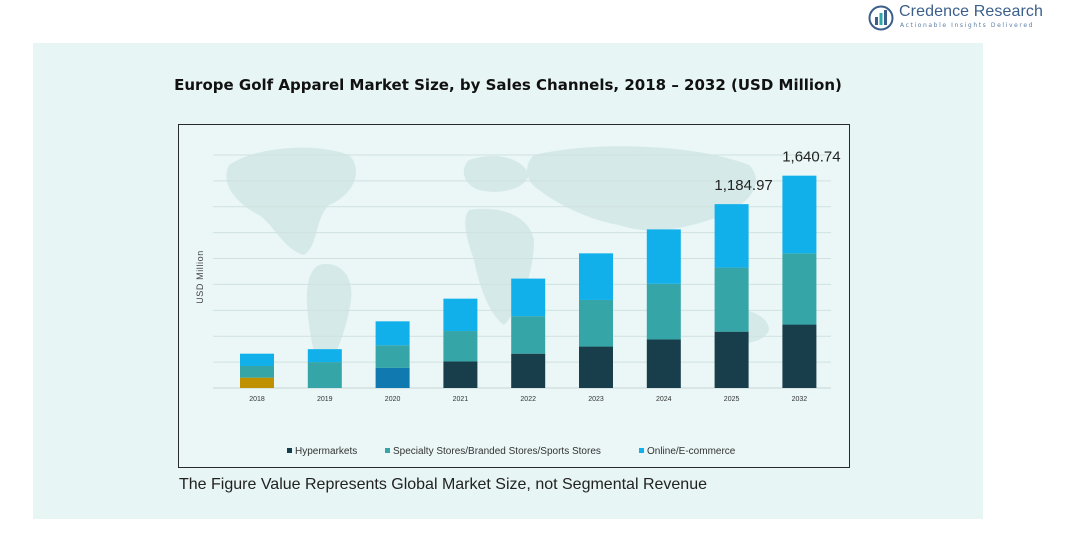 The image size is (1080, 547). I want to click on bar-specialty-2020, so click(392, 356).